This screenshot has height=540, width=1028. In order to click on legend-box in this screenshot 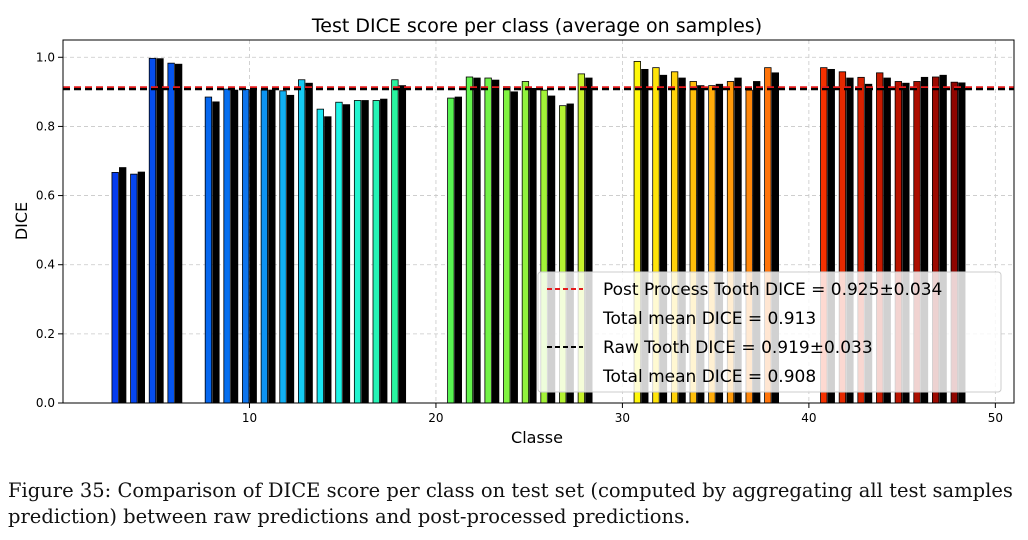, I will do `click(769, 332)`.